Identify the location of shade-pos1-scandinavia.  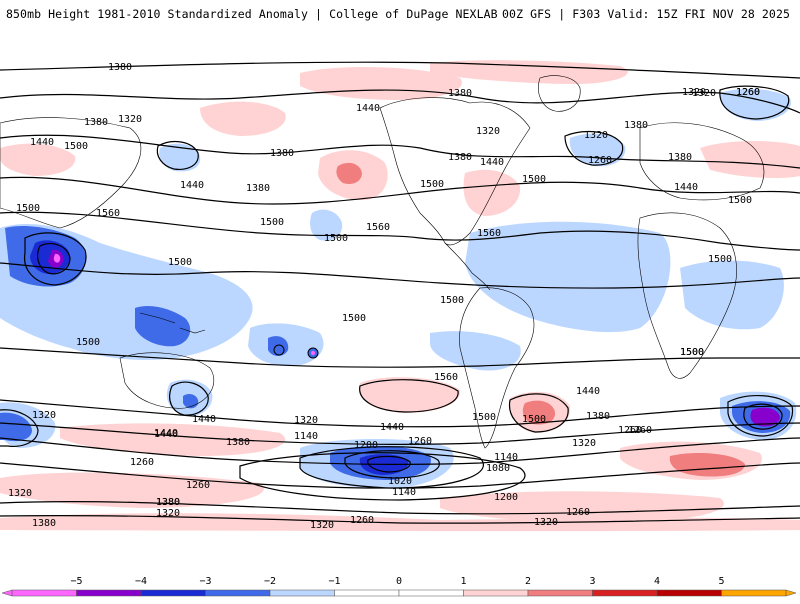
(750, 159).